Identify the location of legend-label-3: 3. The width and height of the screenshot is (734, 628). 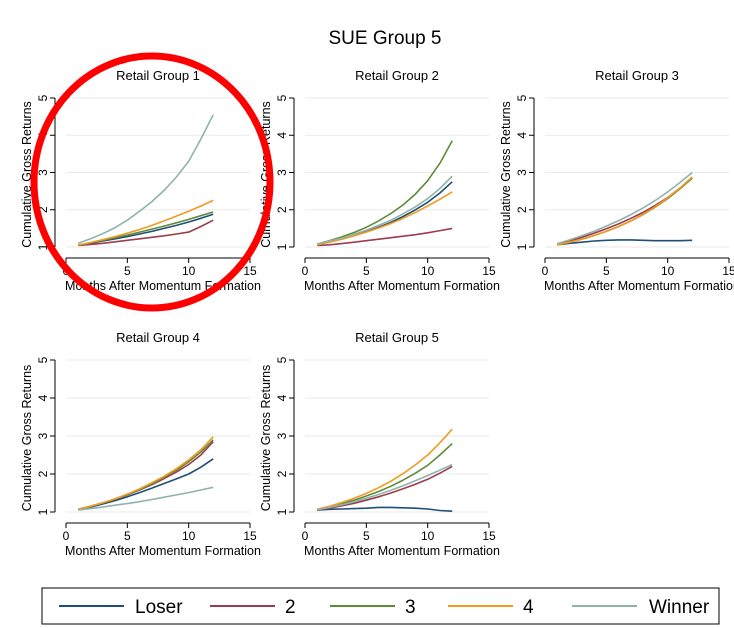
(410, 607).